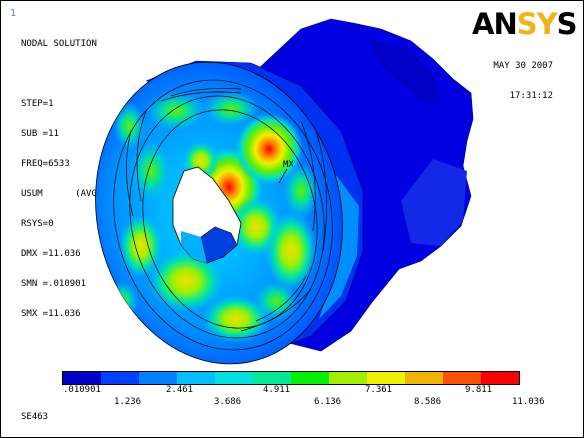 This screenshot has width=584, height=438. I want to click on legend-tick-top-4: 9.811, so click(479, 390).